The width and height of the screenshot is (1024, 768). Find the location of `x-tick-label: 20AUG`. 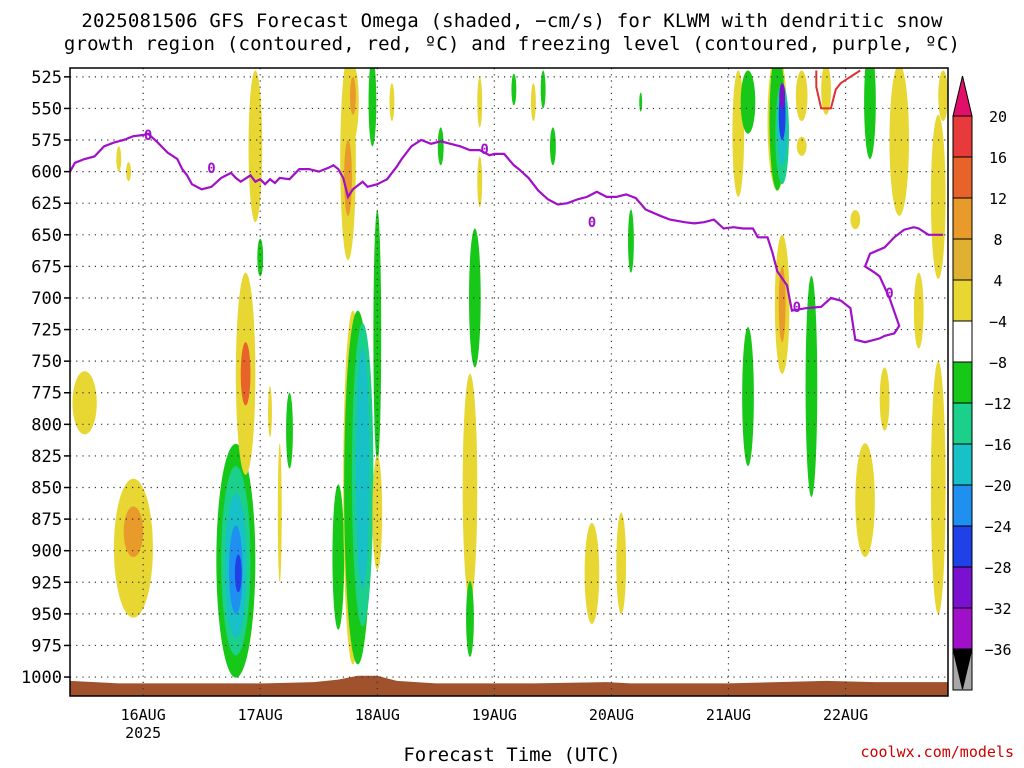

x-tick-label: 20AUG is located at coordinates (611, 715).